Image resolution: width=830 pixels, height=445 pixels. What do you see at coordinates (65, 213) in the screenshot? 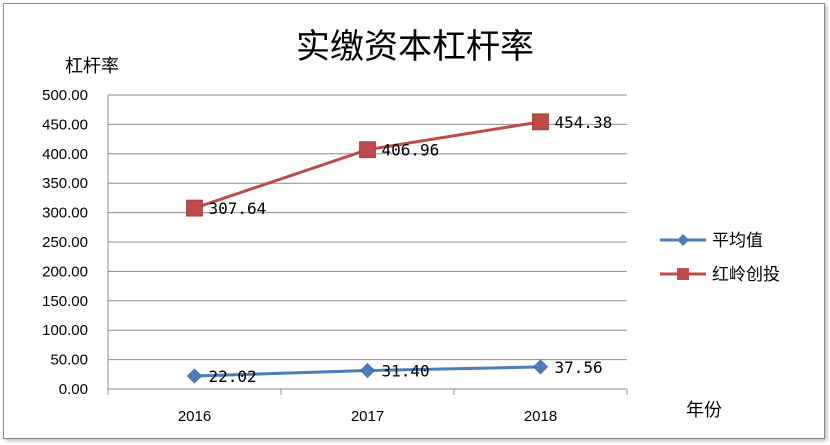
I see `y-tick-label: 300.00` at bounding box center [65, 213].